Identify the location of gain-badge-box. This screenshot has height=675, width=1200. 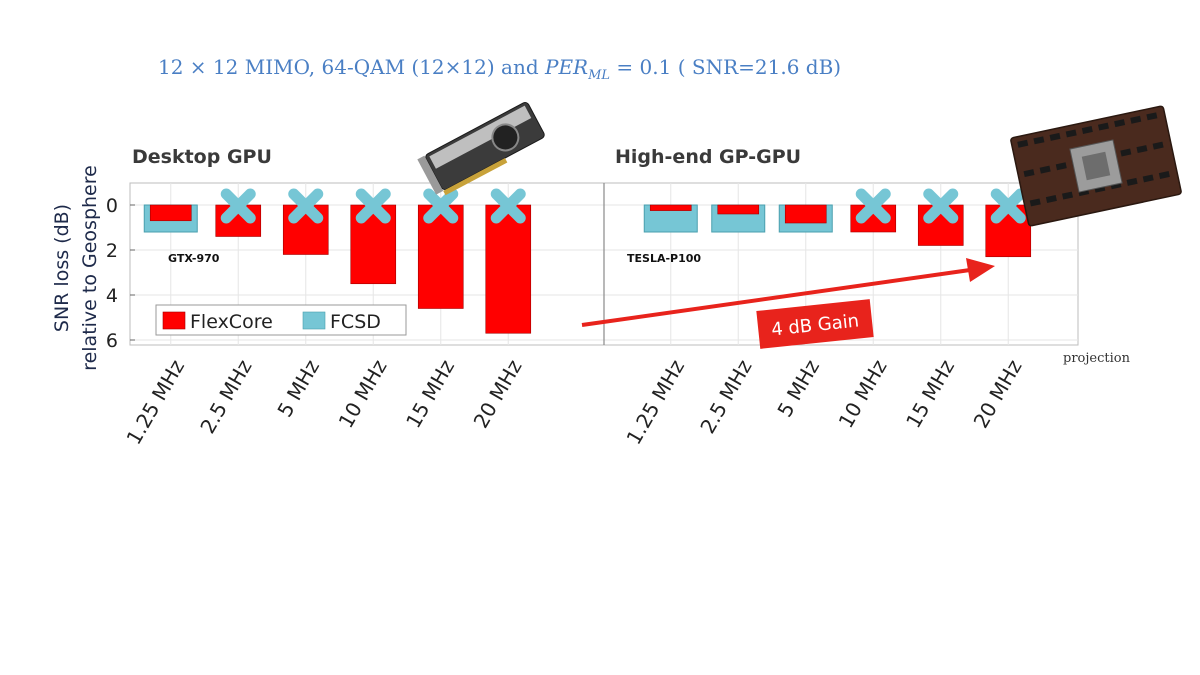
(815, 324).